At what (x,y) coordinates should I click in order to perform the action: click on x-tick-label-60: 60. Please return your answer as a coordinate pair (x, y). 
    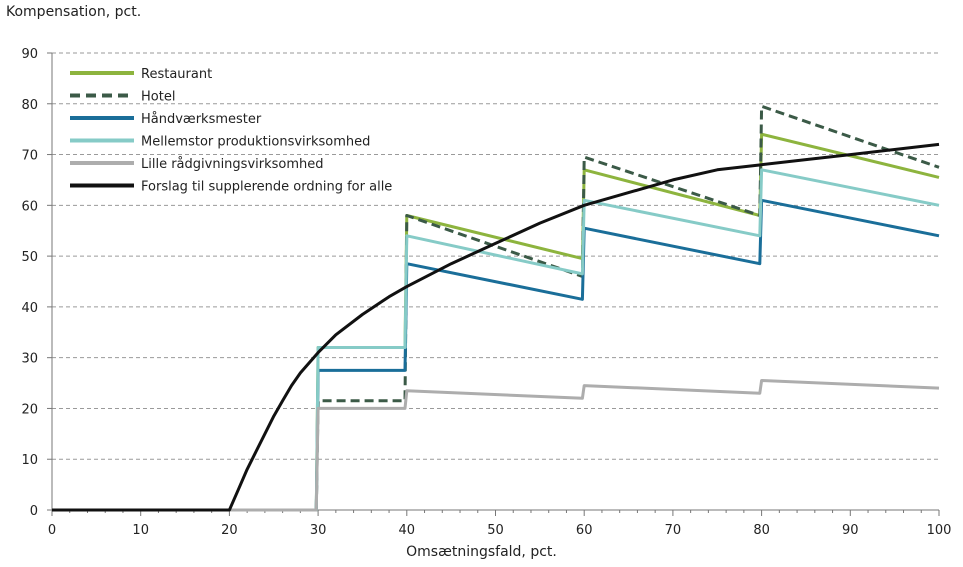
    Looking at the image, I should click on (584, 530).